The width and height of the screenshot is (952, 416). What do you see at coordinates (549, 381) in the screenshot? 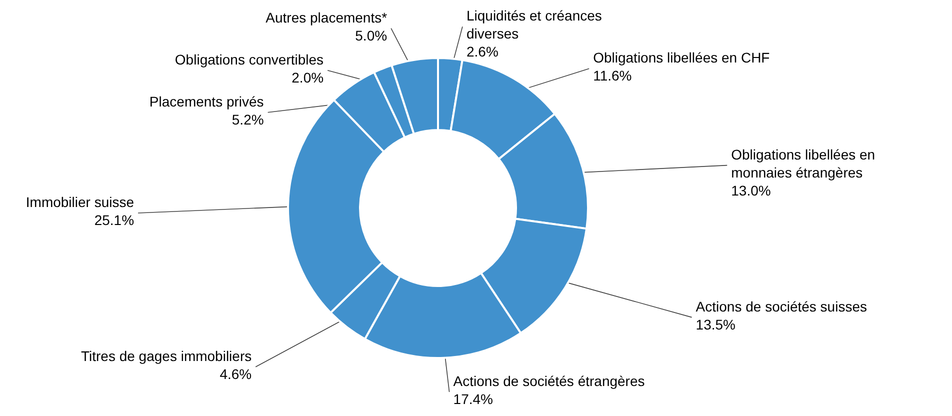
I see `slice-label: Actions de sociétés étrangères` at bounding box center [549, 381].